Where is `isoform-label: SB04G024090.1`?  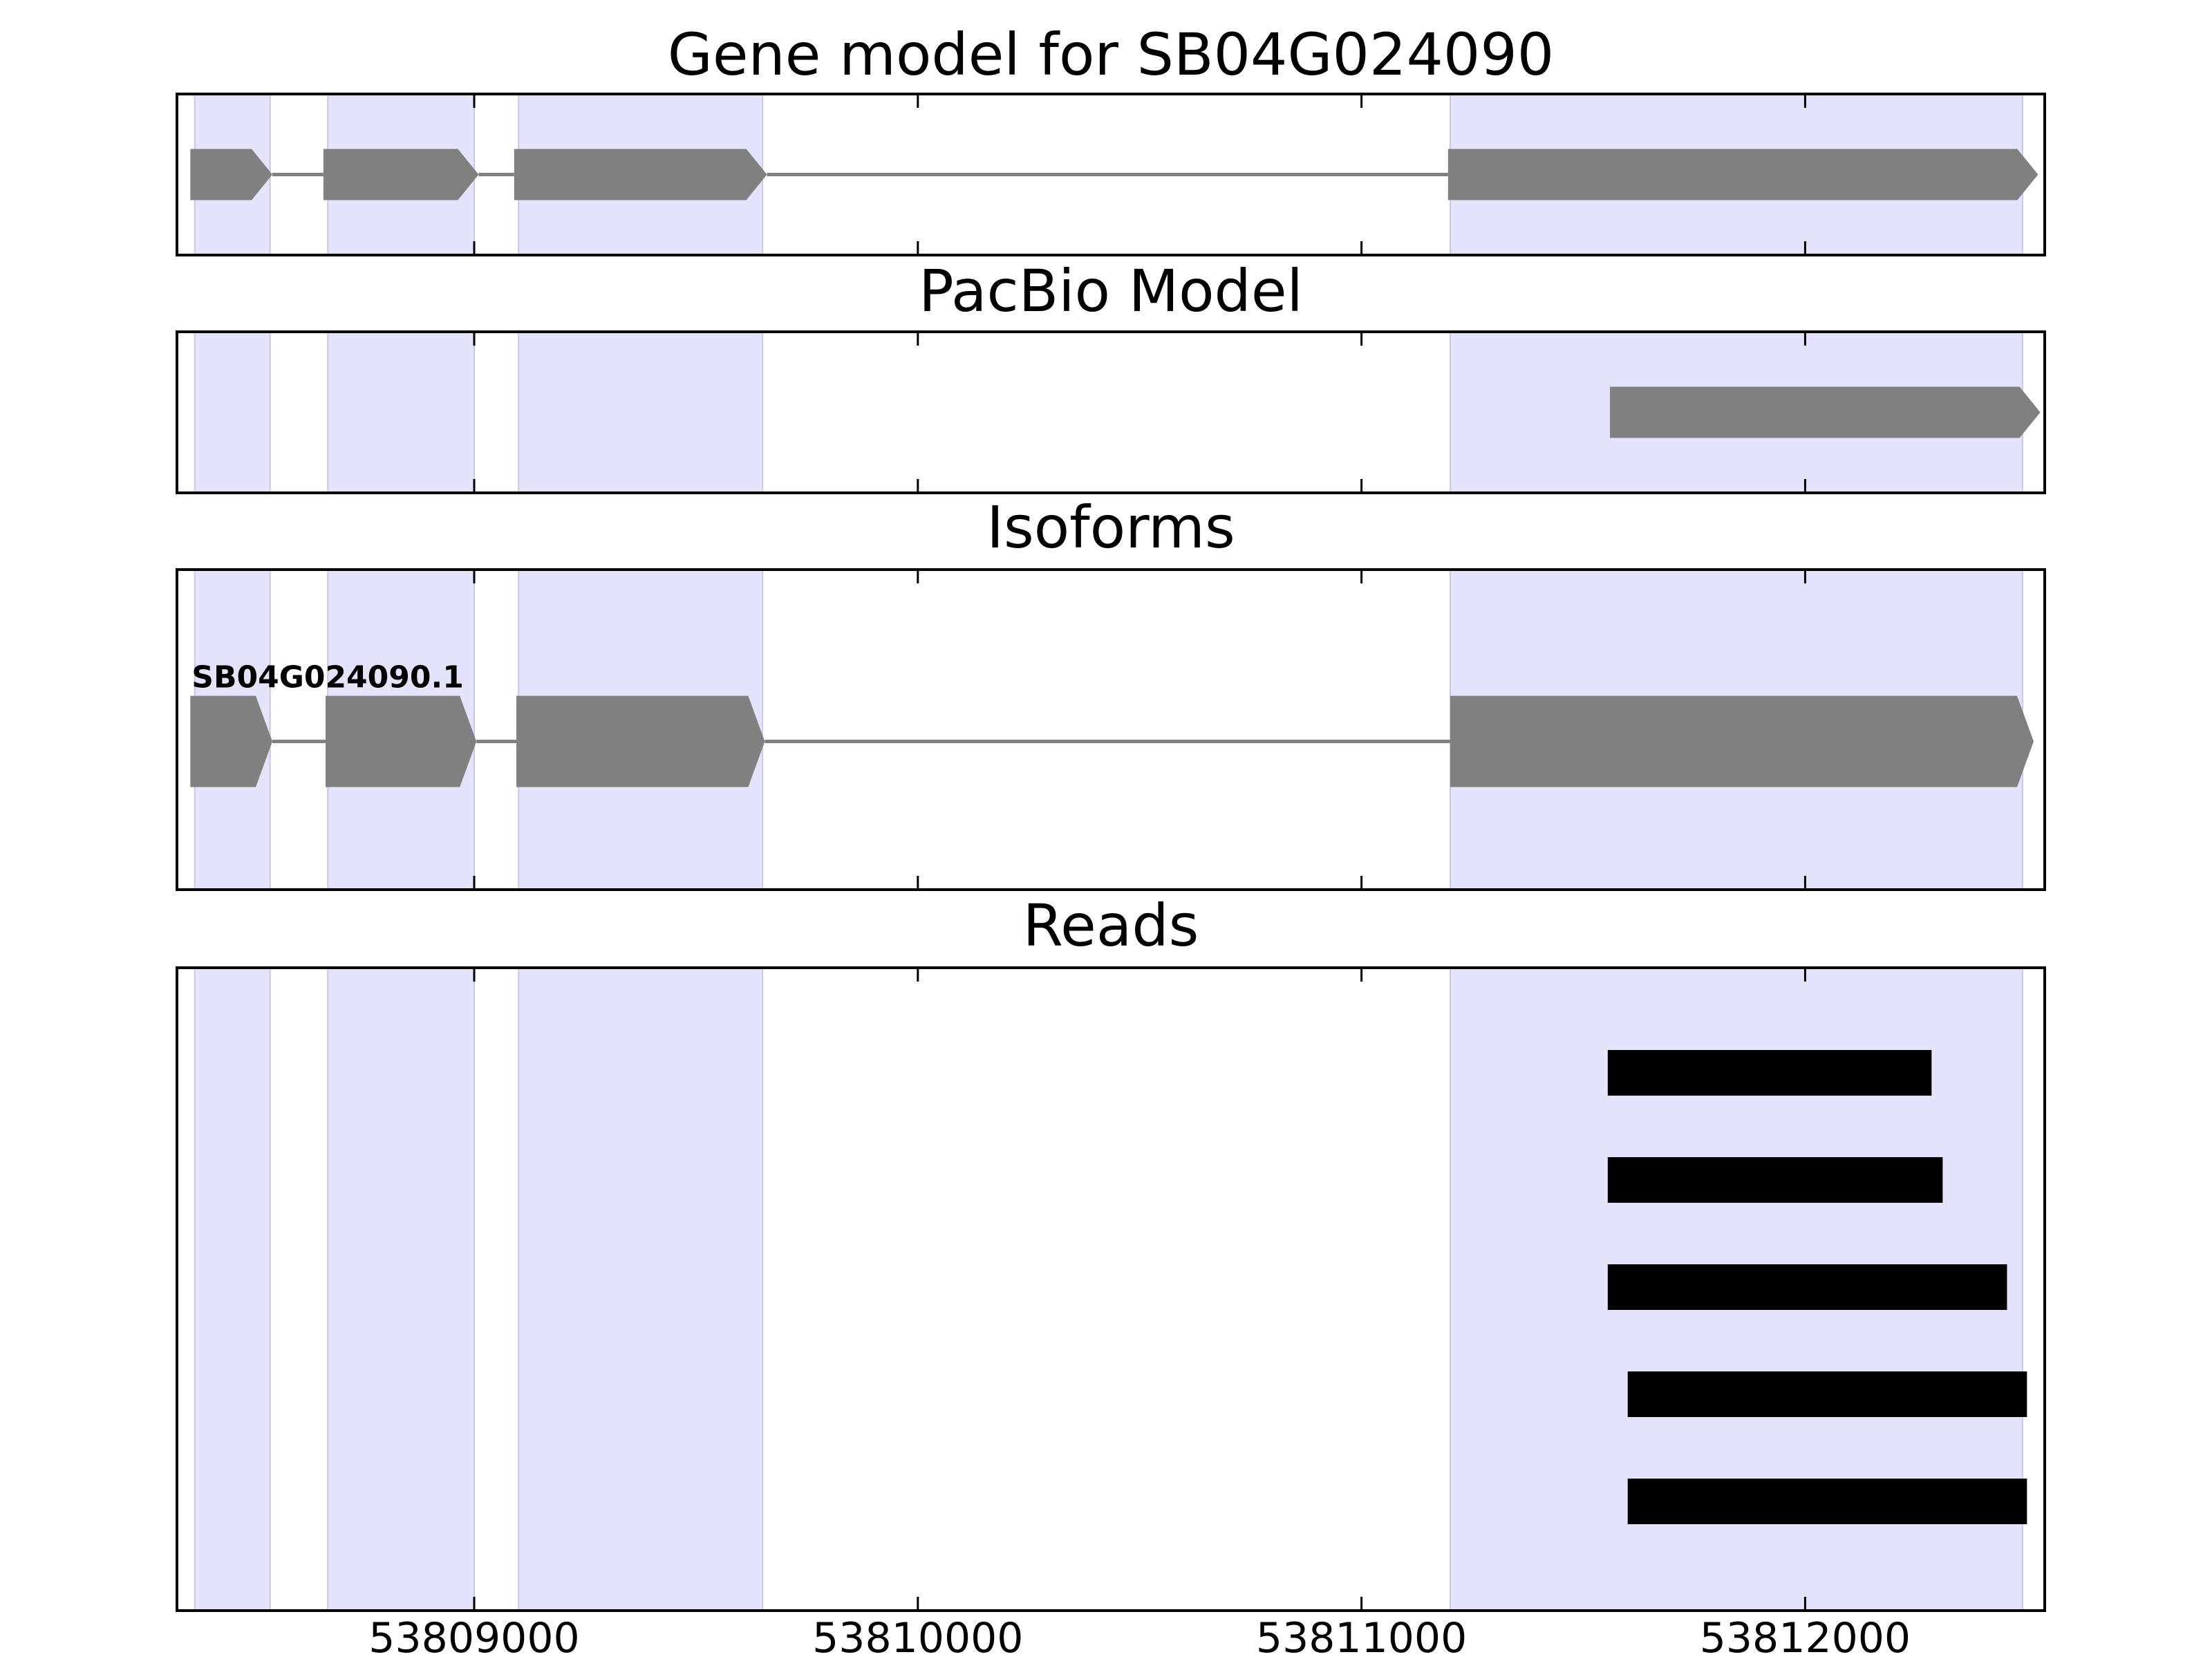 isoform-label: SB04G024090.1 is located at coordinates (327, 677).